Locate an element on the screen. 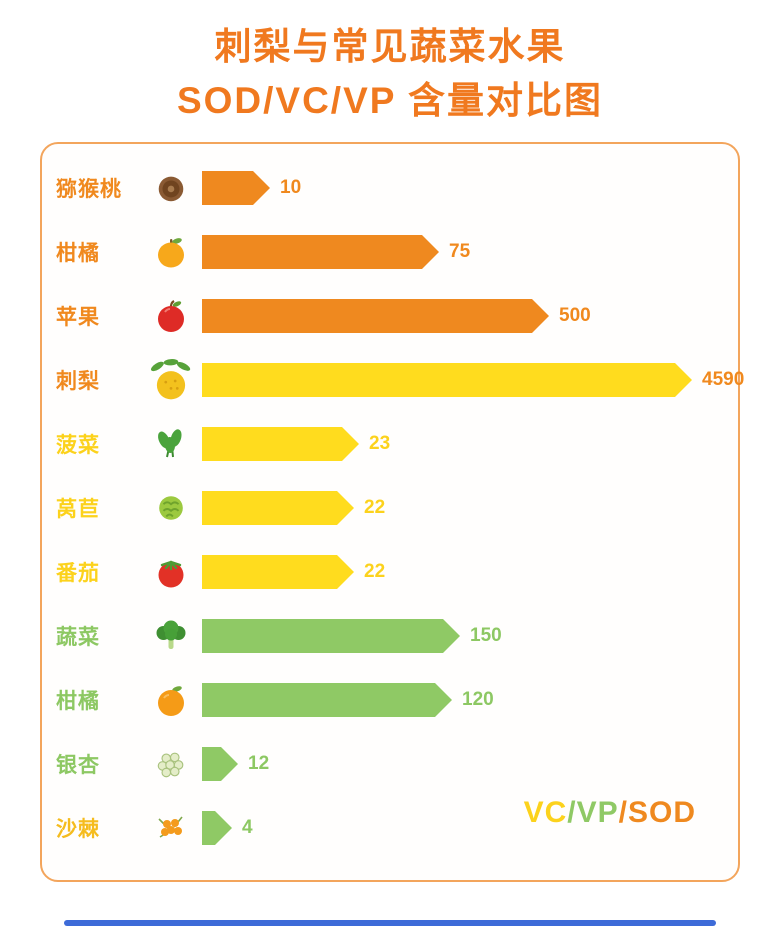  bar-area: 120 is located at coordinates (465, 700).